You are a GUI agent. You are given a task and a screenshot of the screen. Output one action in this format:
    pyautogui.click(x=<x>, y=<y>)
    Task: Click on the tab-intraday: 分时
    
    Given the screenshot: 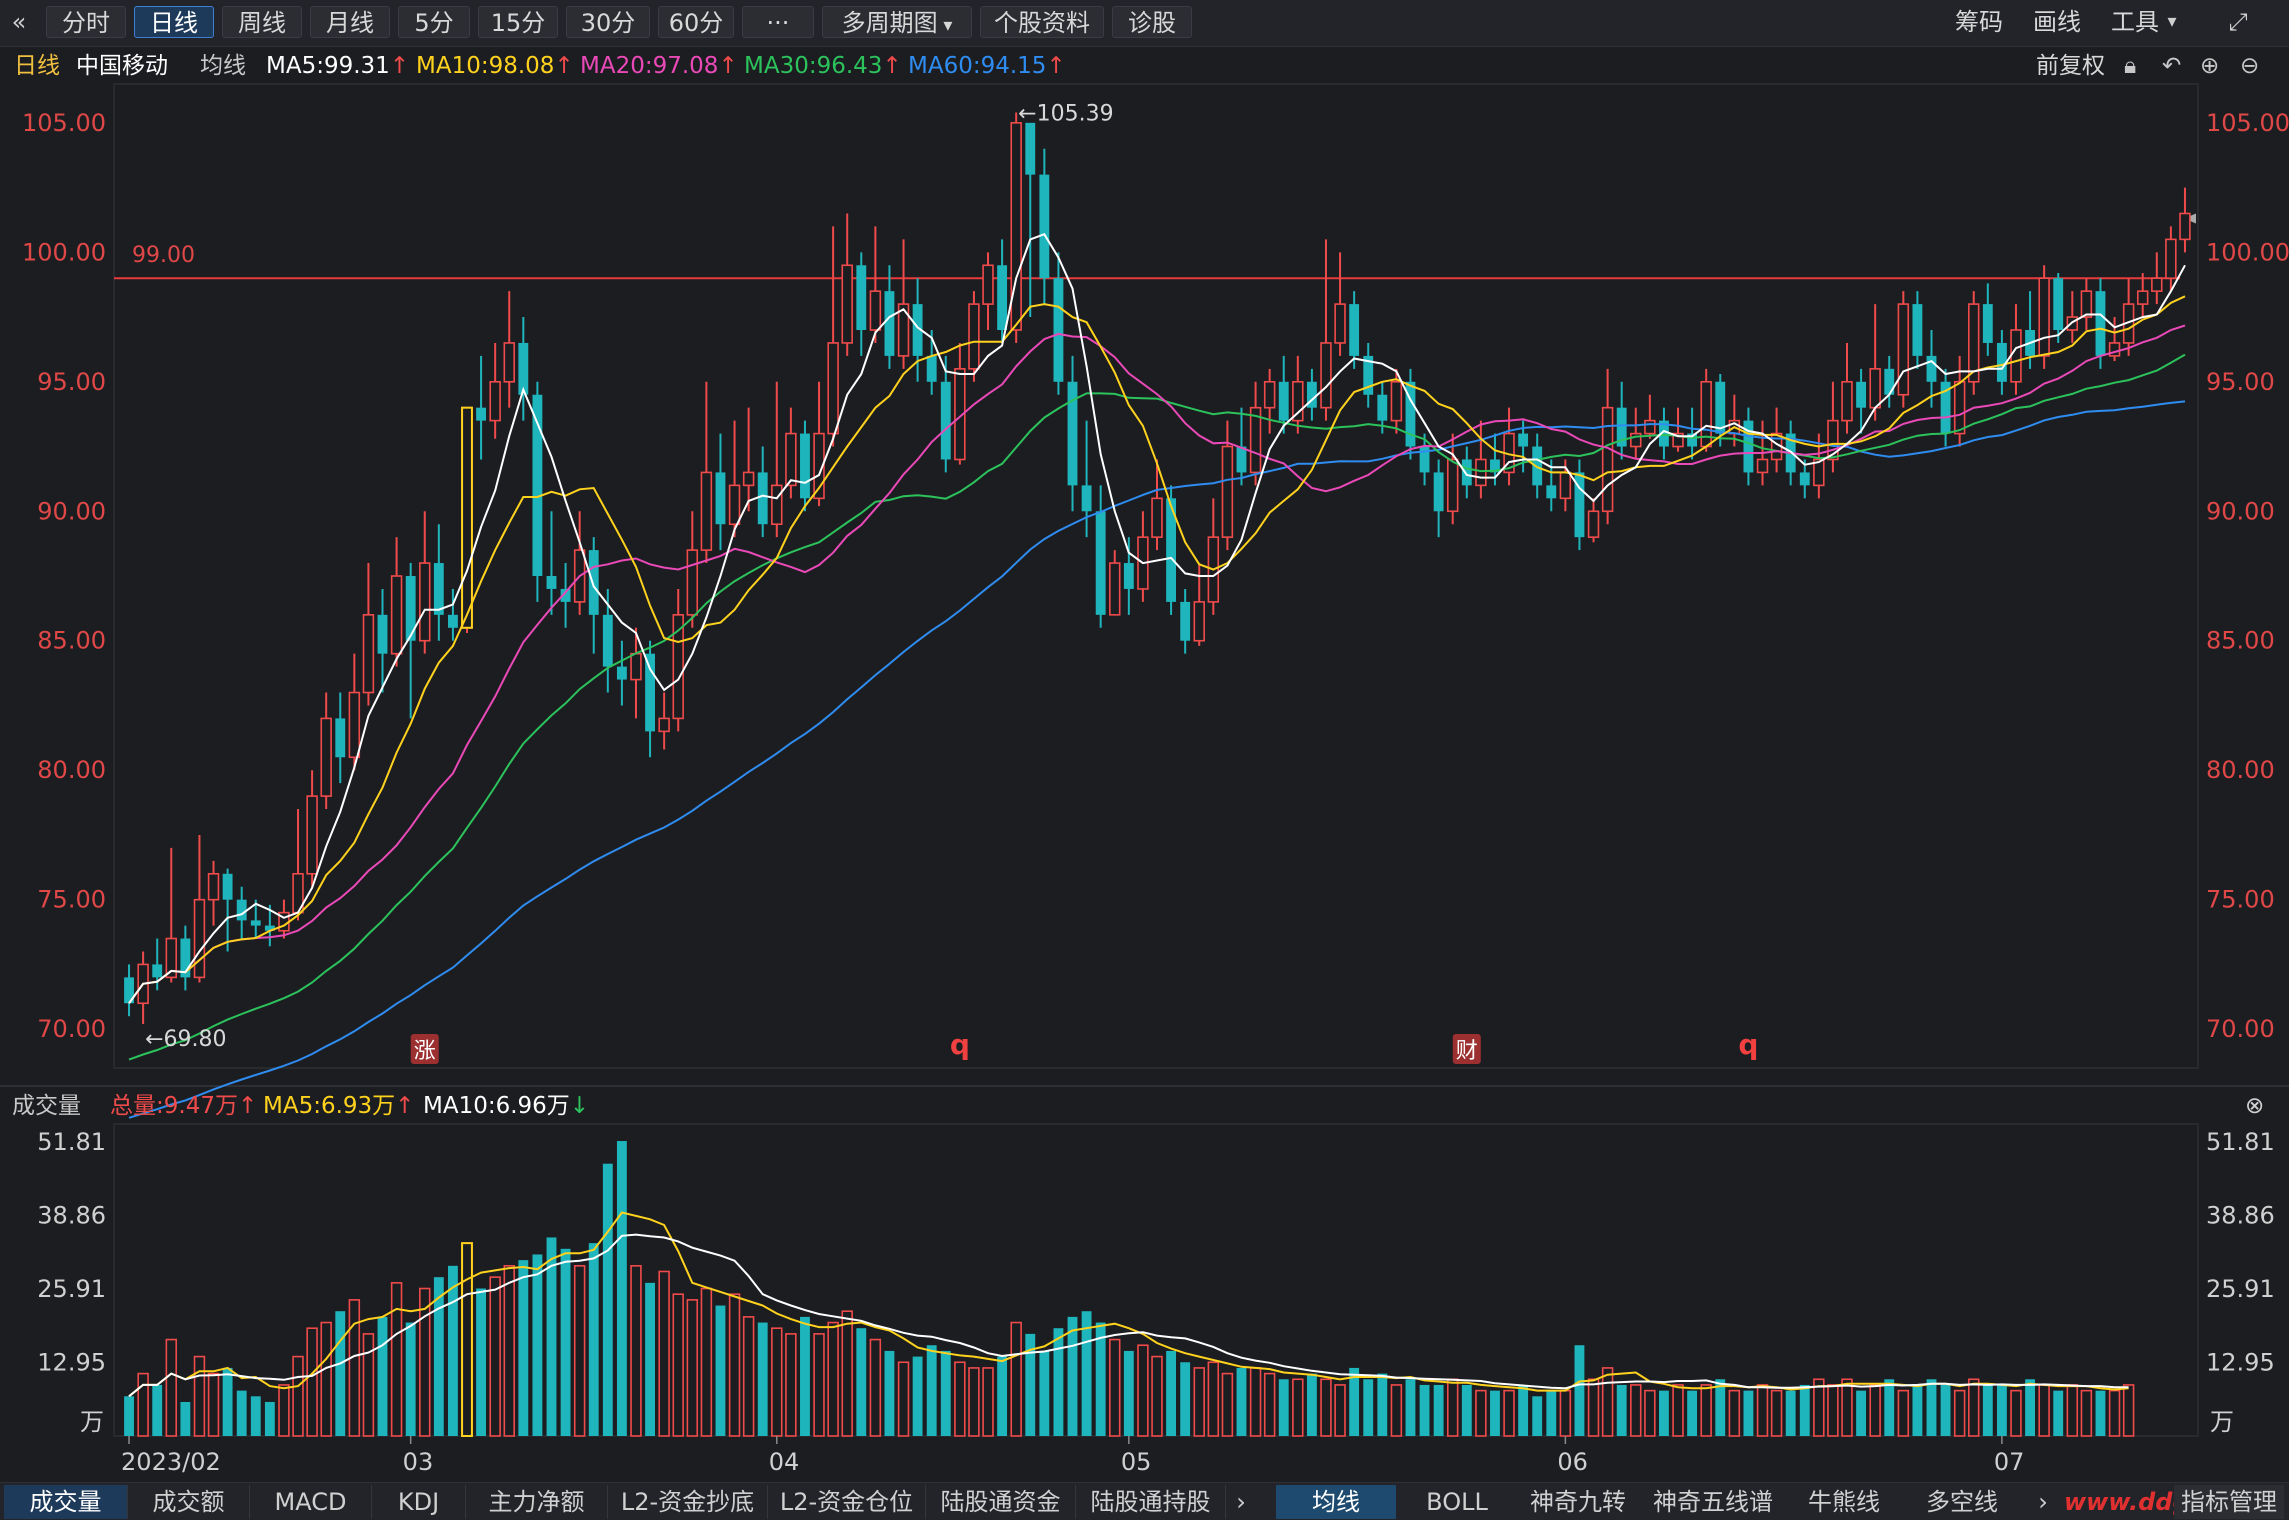 What is the action you would take?
    pyautogui.click(x=86, y=22)
    